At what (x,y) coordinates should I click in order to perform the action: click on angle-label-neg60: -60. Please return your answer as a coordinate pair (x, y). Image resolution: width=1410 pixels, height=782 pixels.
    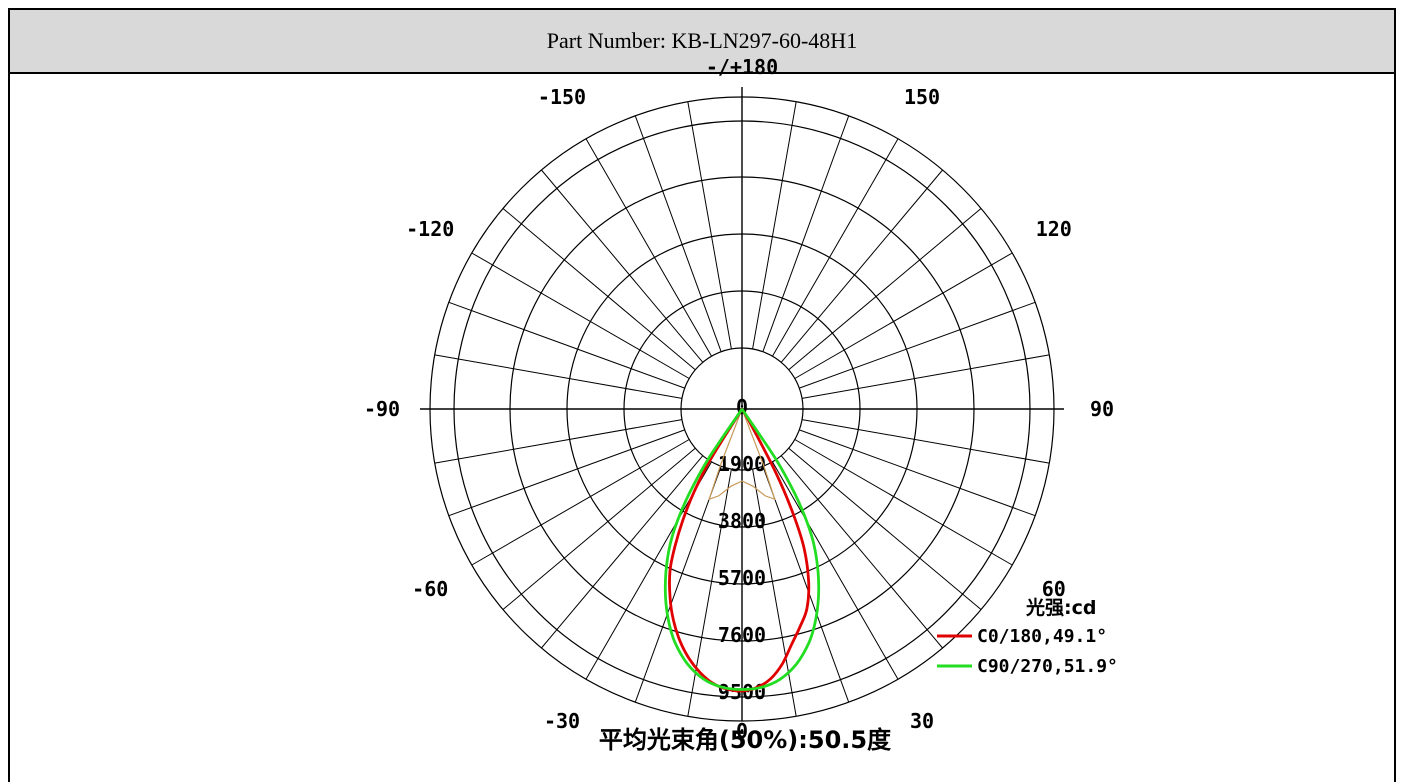
    Looking at the image, I should click on (430, 589).